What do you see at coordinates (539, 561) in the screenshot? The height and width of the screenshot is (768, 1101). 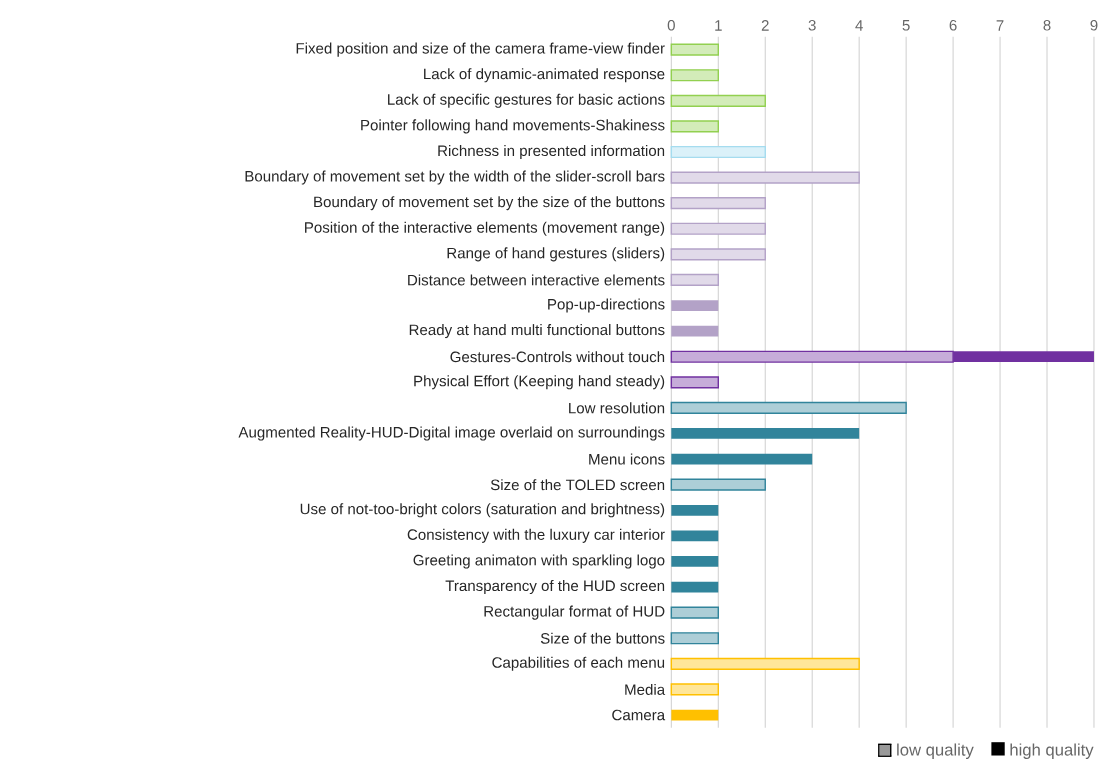 I see `y-tick-label: Greeting animaton with sparkling logo` at bounding box center [539, 561].